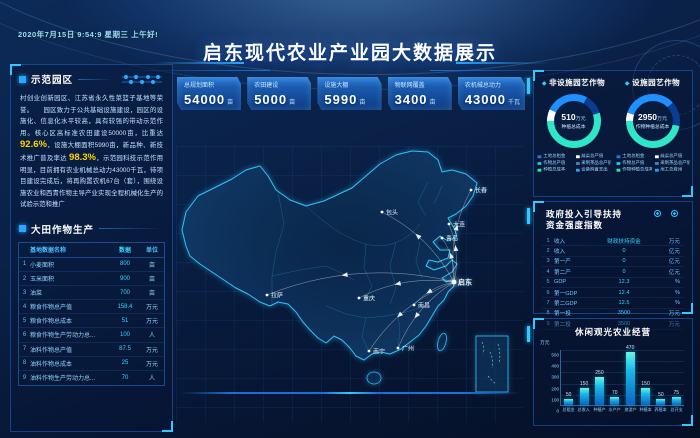 The image size is (700, 438). I want to click on panel-tab-decoration, so click(528, 334).